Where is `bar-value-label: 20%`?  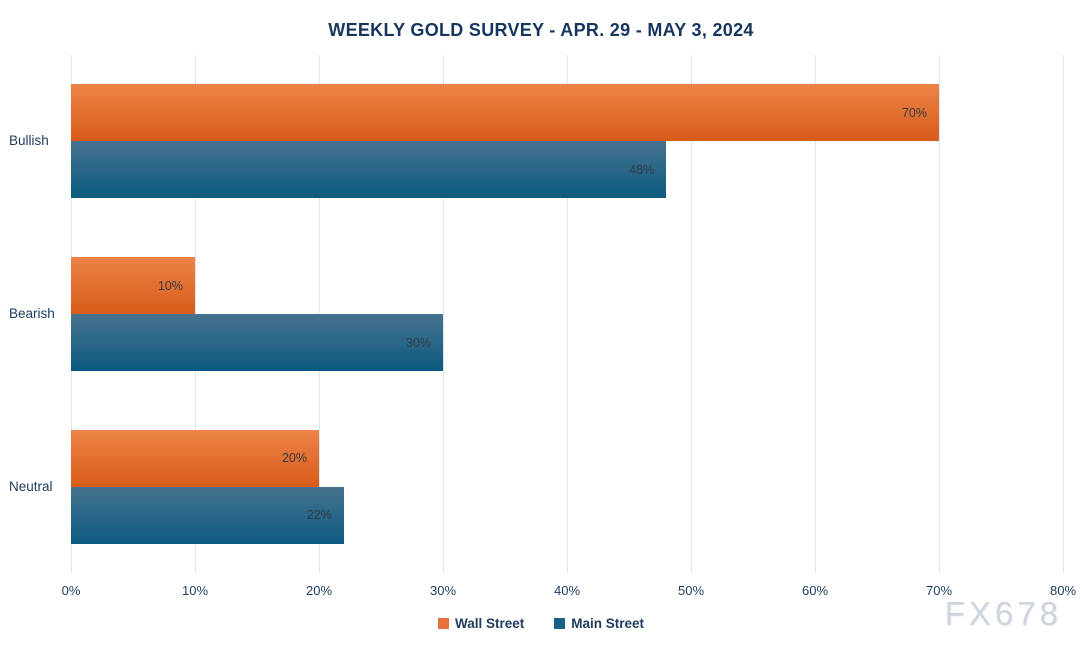 bar-value-label: 20% is located at coordinates (294, 458).